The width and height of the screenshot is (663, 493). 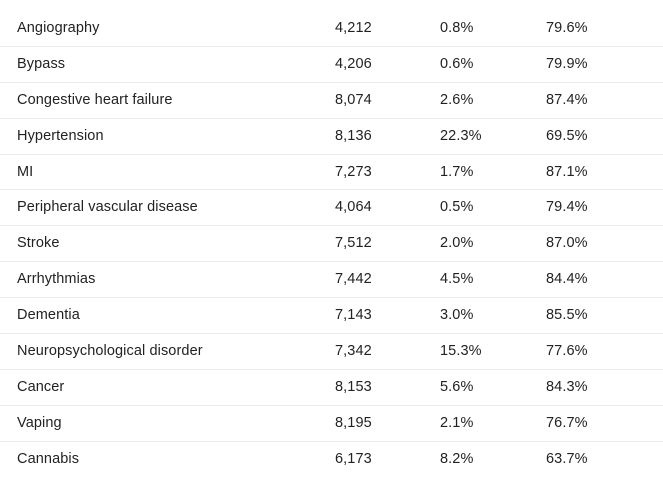 What do you see at coordinates (39, 422) in the screenshot?
I see `condition-cell: Vaping` at bounding box center [39, 422].